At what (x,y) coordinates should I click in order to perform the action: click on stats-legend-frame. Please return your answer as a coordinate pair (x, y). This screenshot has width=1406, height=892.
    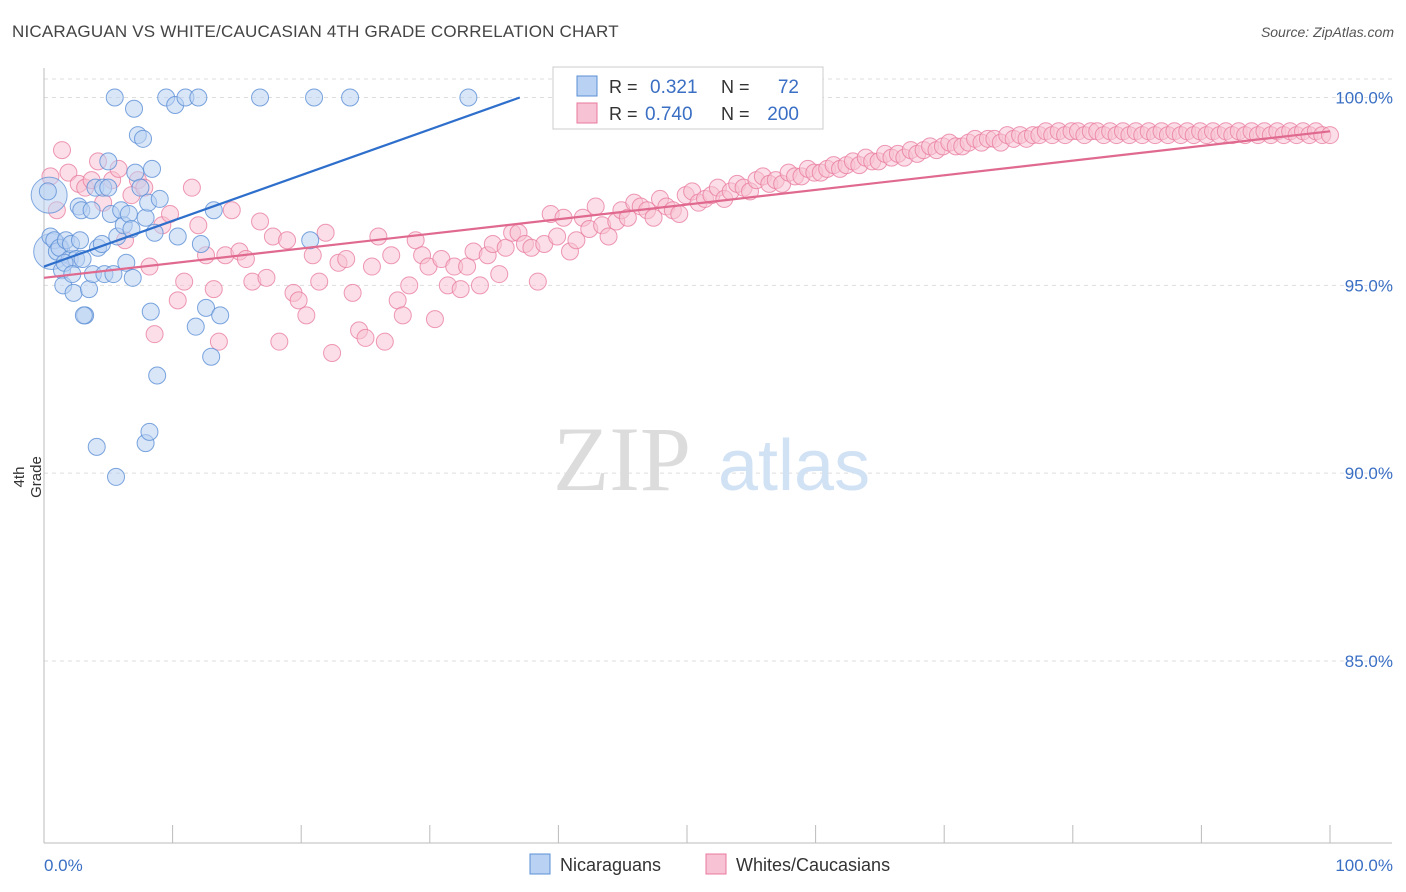
    Looking at the image, I should click on (688, 98).